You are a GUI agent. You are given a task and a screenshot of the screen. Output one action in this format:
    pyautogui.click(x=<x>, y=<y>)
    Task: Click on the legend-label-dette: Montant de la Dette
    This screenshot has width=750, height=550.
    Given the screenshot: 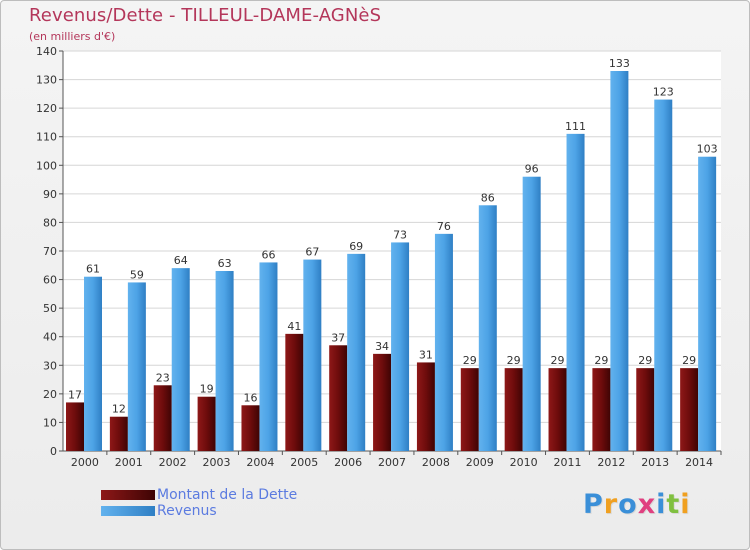 What is the action you would take?
    pyautogui.click(x=227, y=495)
    